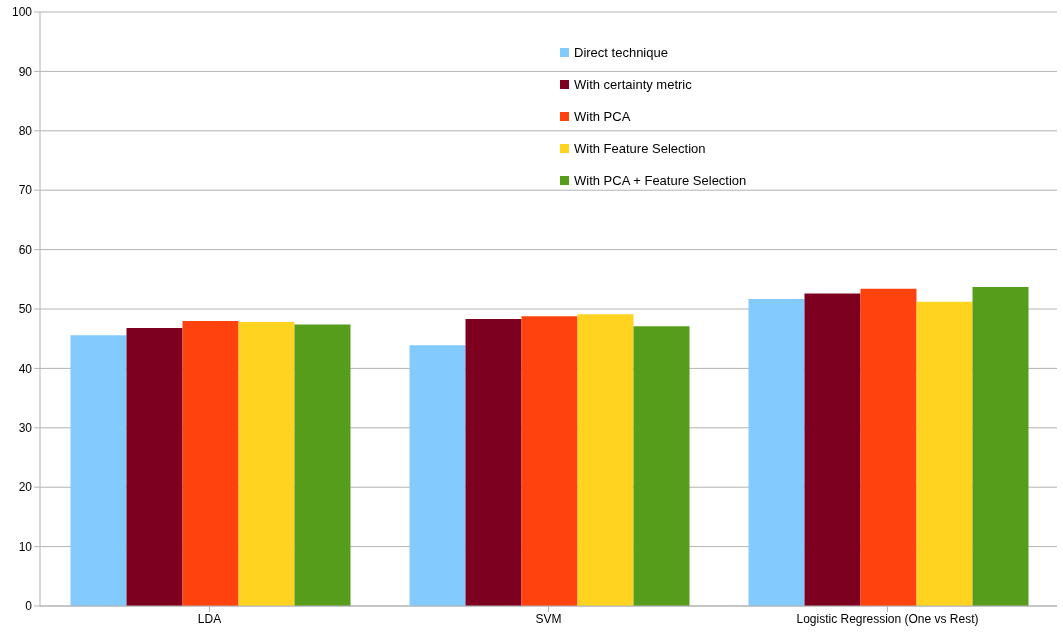  What do you see at coordinates (25, 309) in the screenshot?
I see `y-tick-label: 50` at bounding box center [25, 309].